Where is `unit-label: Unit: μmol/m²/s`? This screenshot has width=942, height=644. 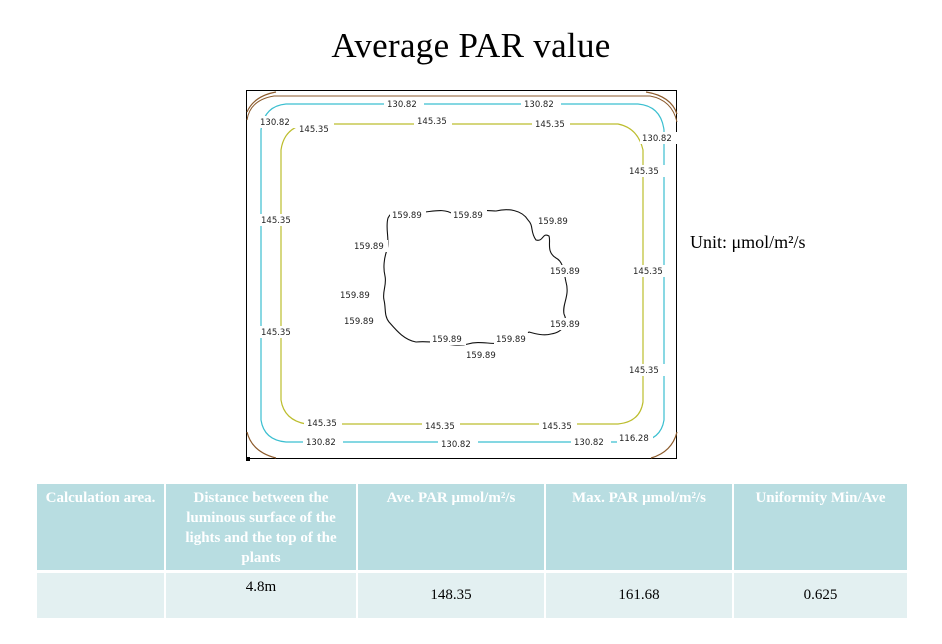
unit-label: Unit: μmol/m²/s is located at coordinates (748, 242).